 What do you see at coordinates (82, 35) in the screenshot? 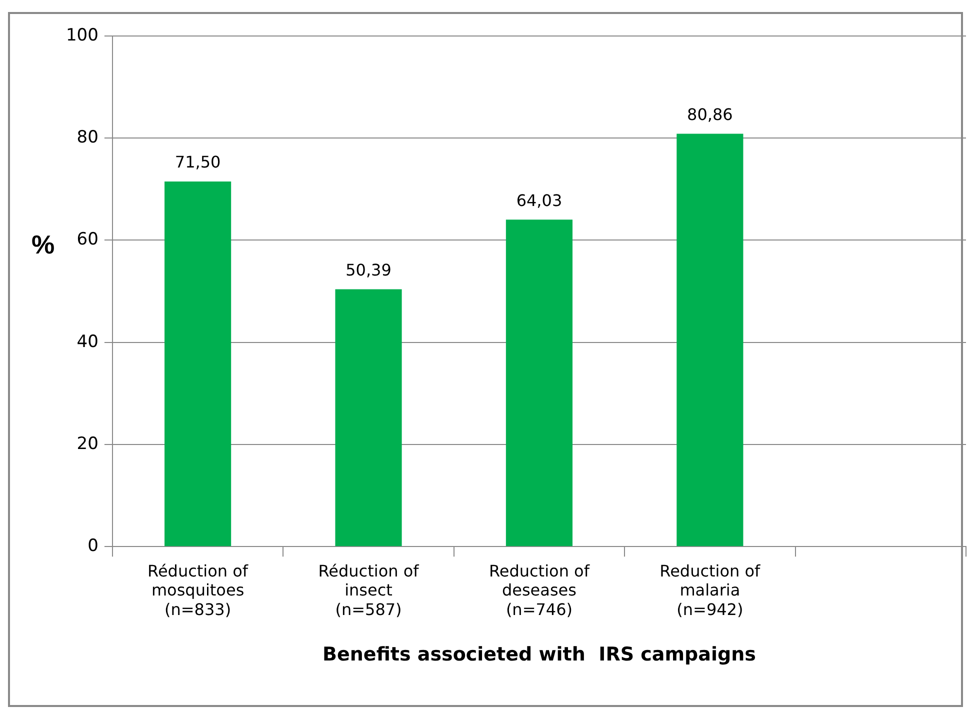
I see `y-tick-label: 100` at bounding box center [82, 35].